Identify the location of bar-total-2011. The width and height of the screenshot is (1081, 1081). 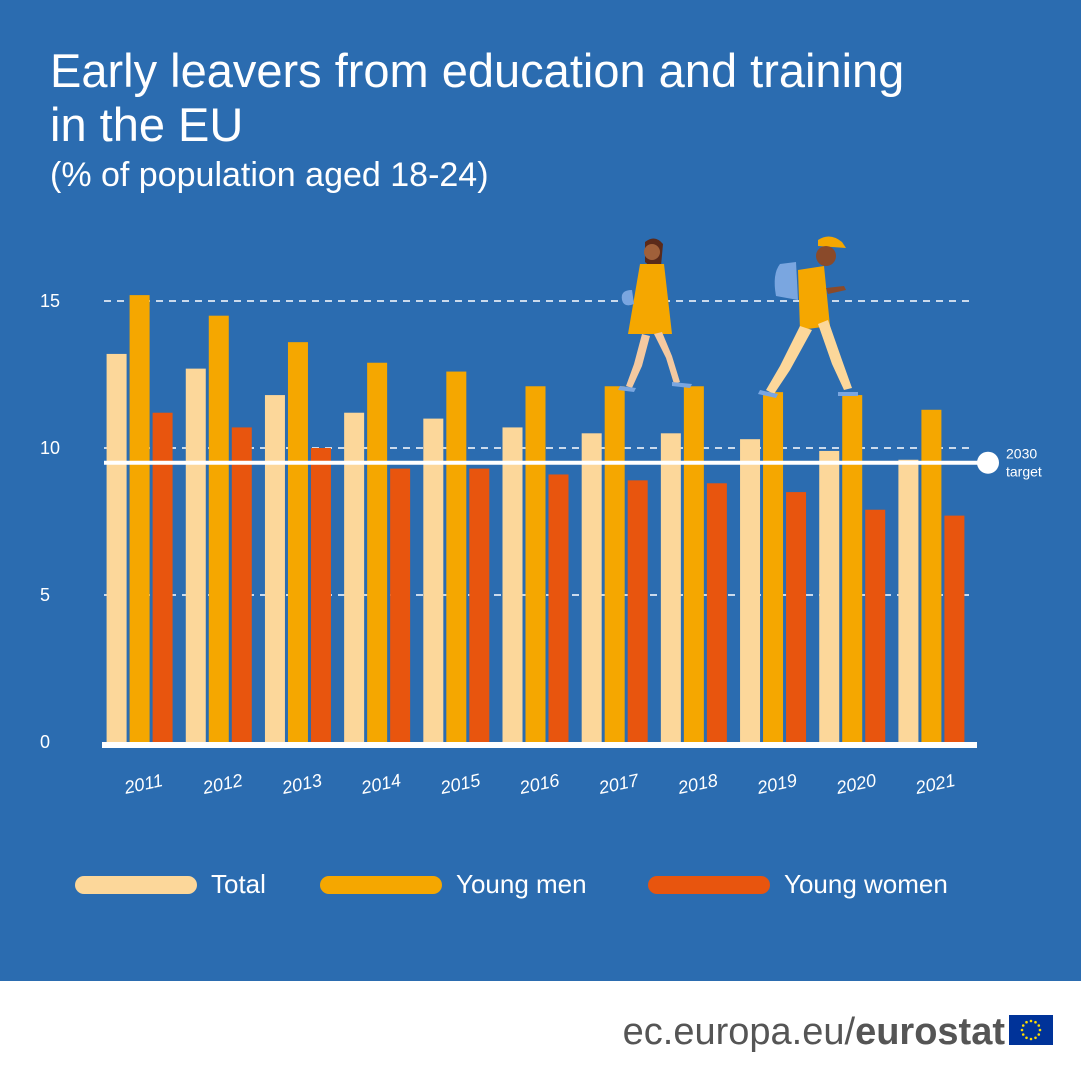
(116, 547).